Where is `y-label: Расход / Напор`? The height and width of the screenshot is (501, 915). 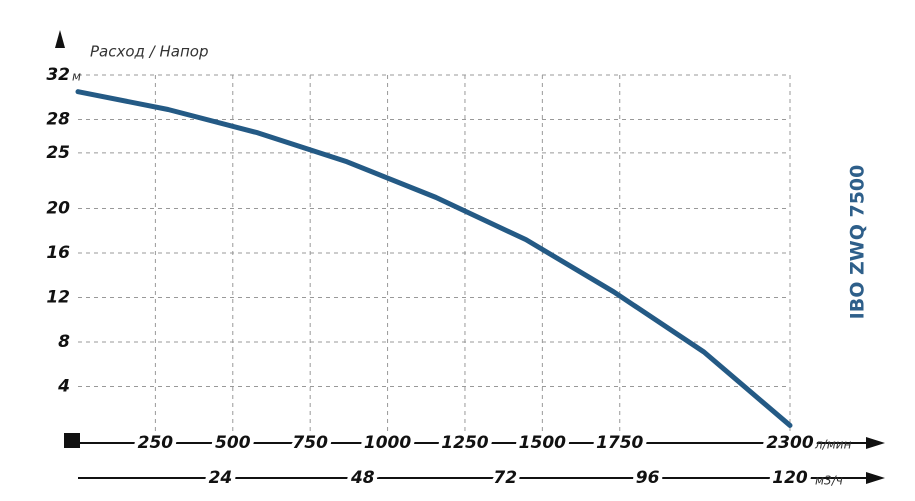
y-label: Расход / Напор is located at coordinates (149, 52).